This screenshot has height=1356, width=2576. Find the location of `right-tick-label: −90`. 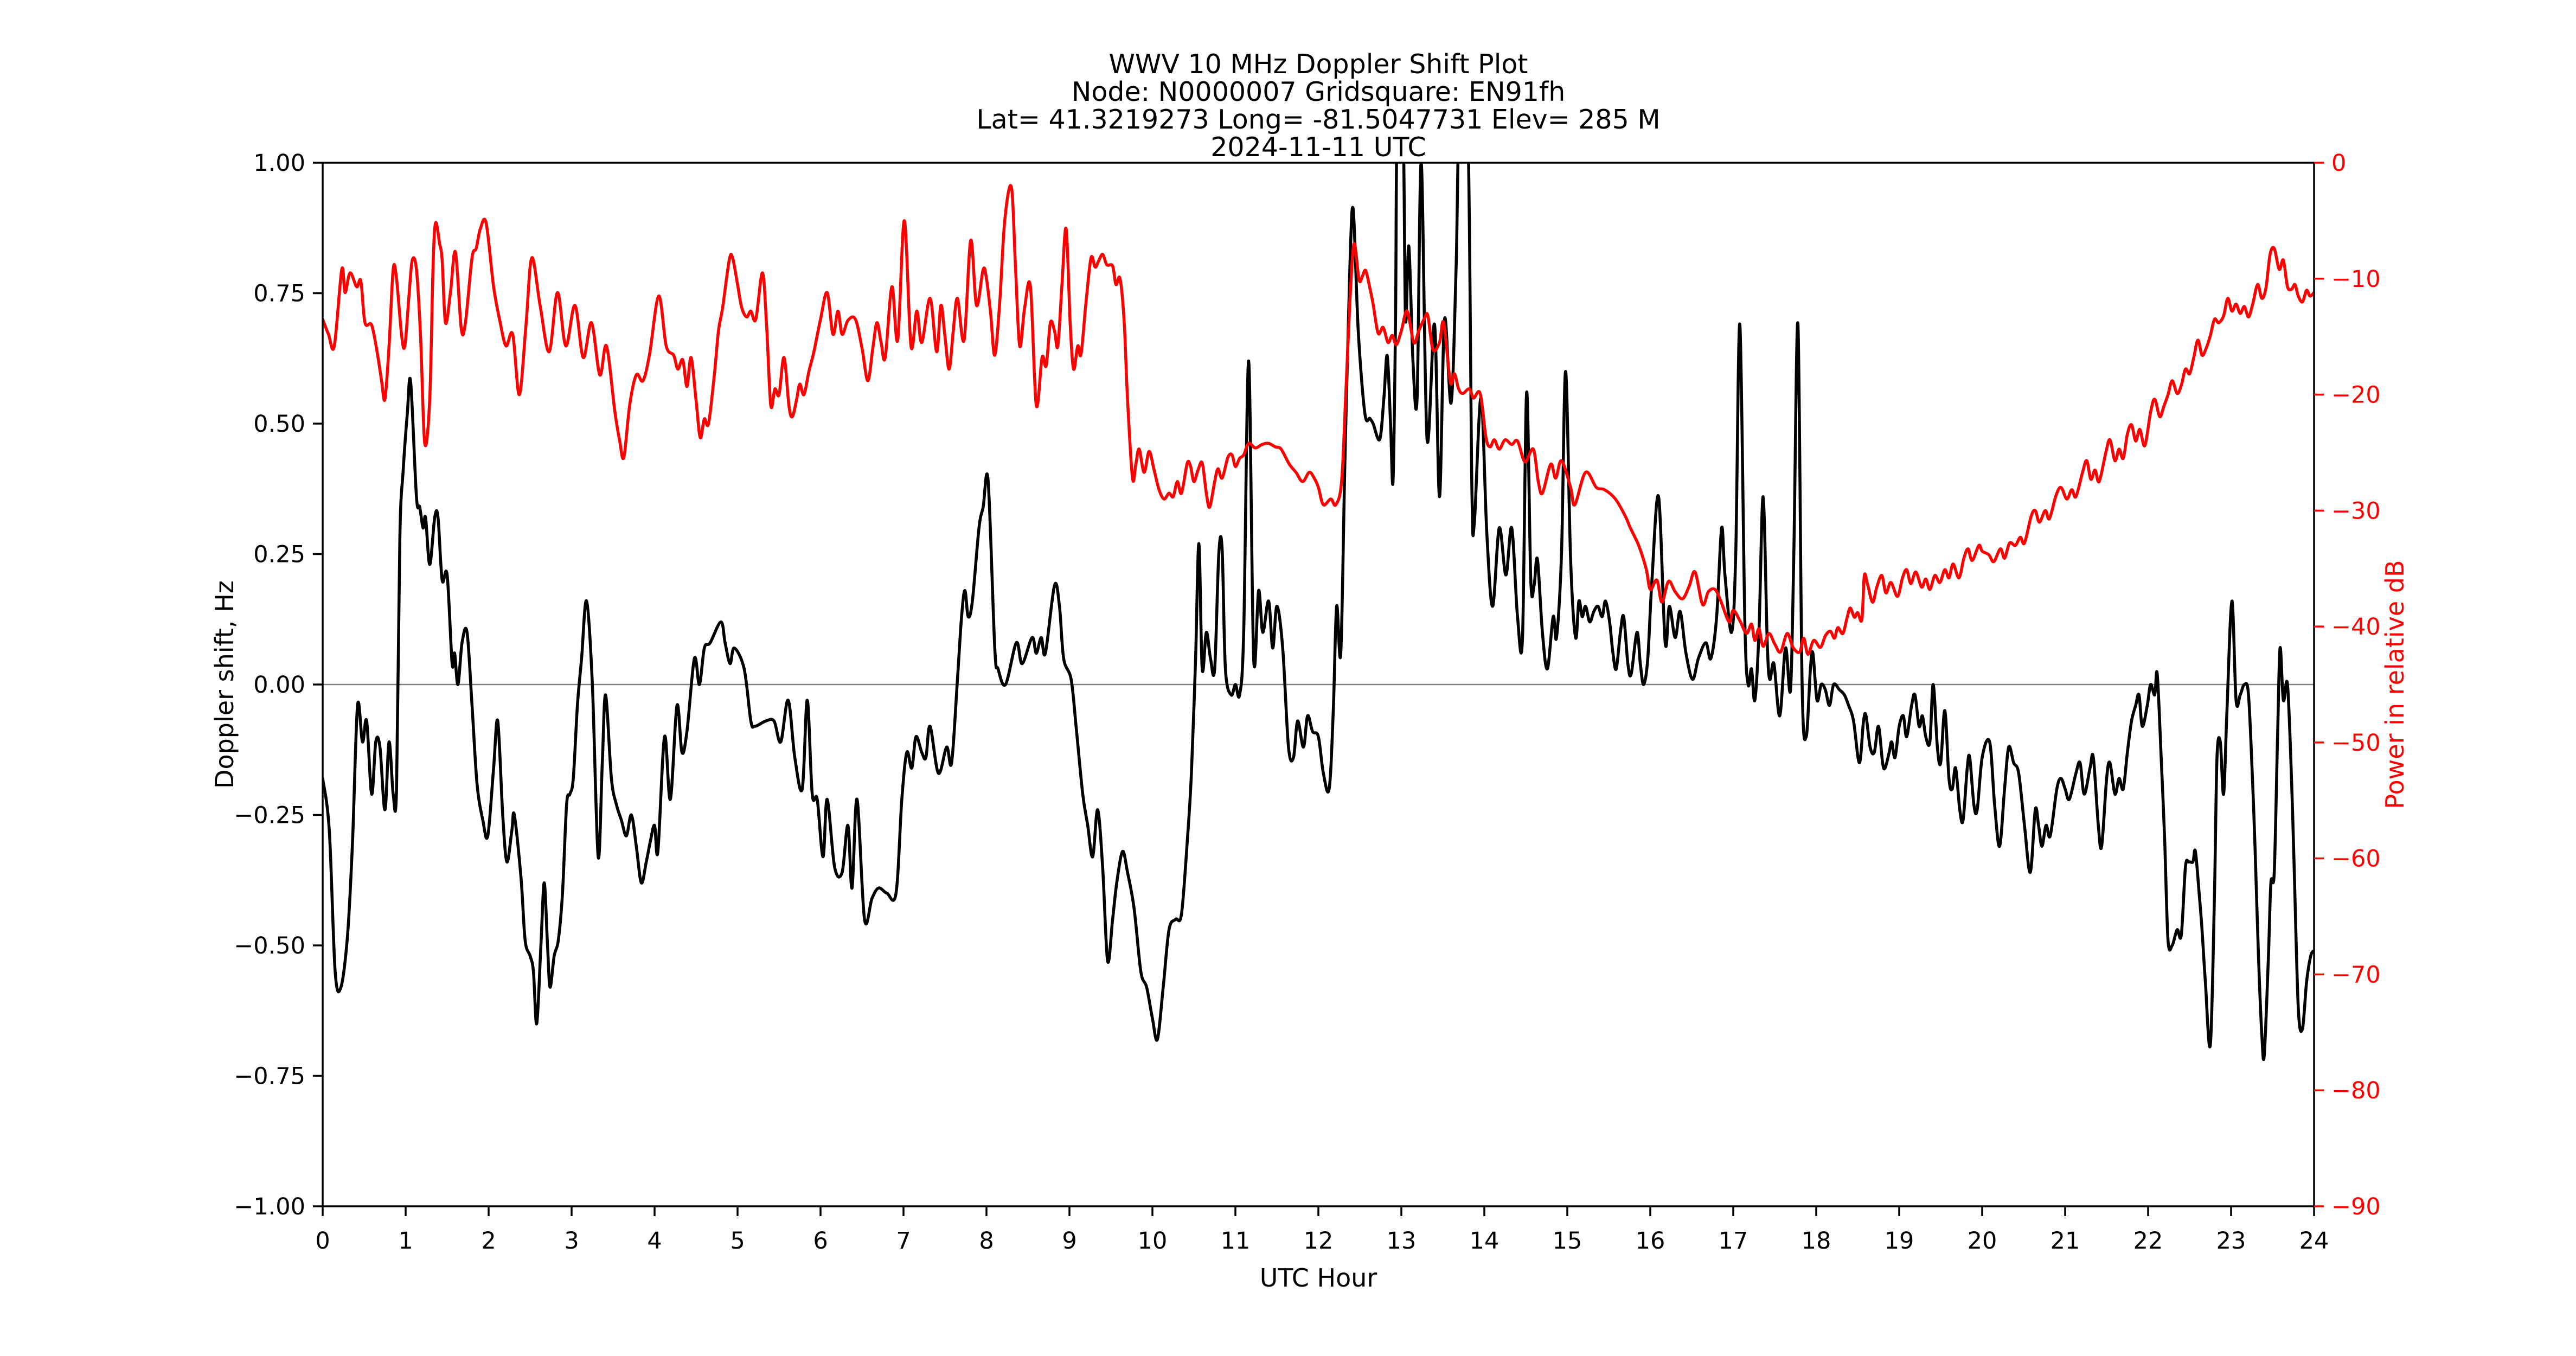

right-tick-label: −90 is located at coordinates (2356, 1206).